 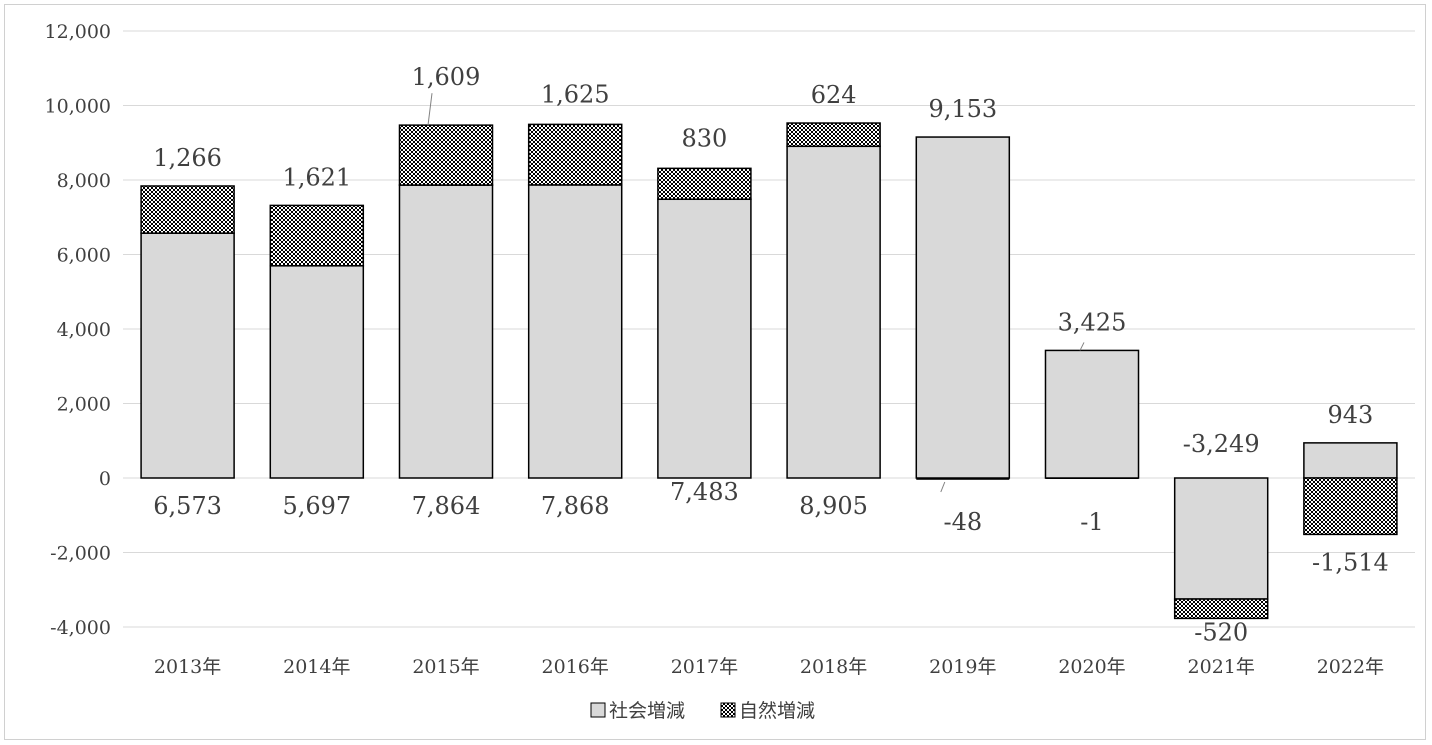 I want to click on data-label-social: 9,153, so click(x=962, y=109).